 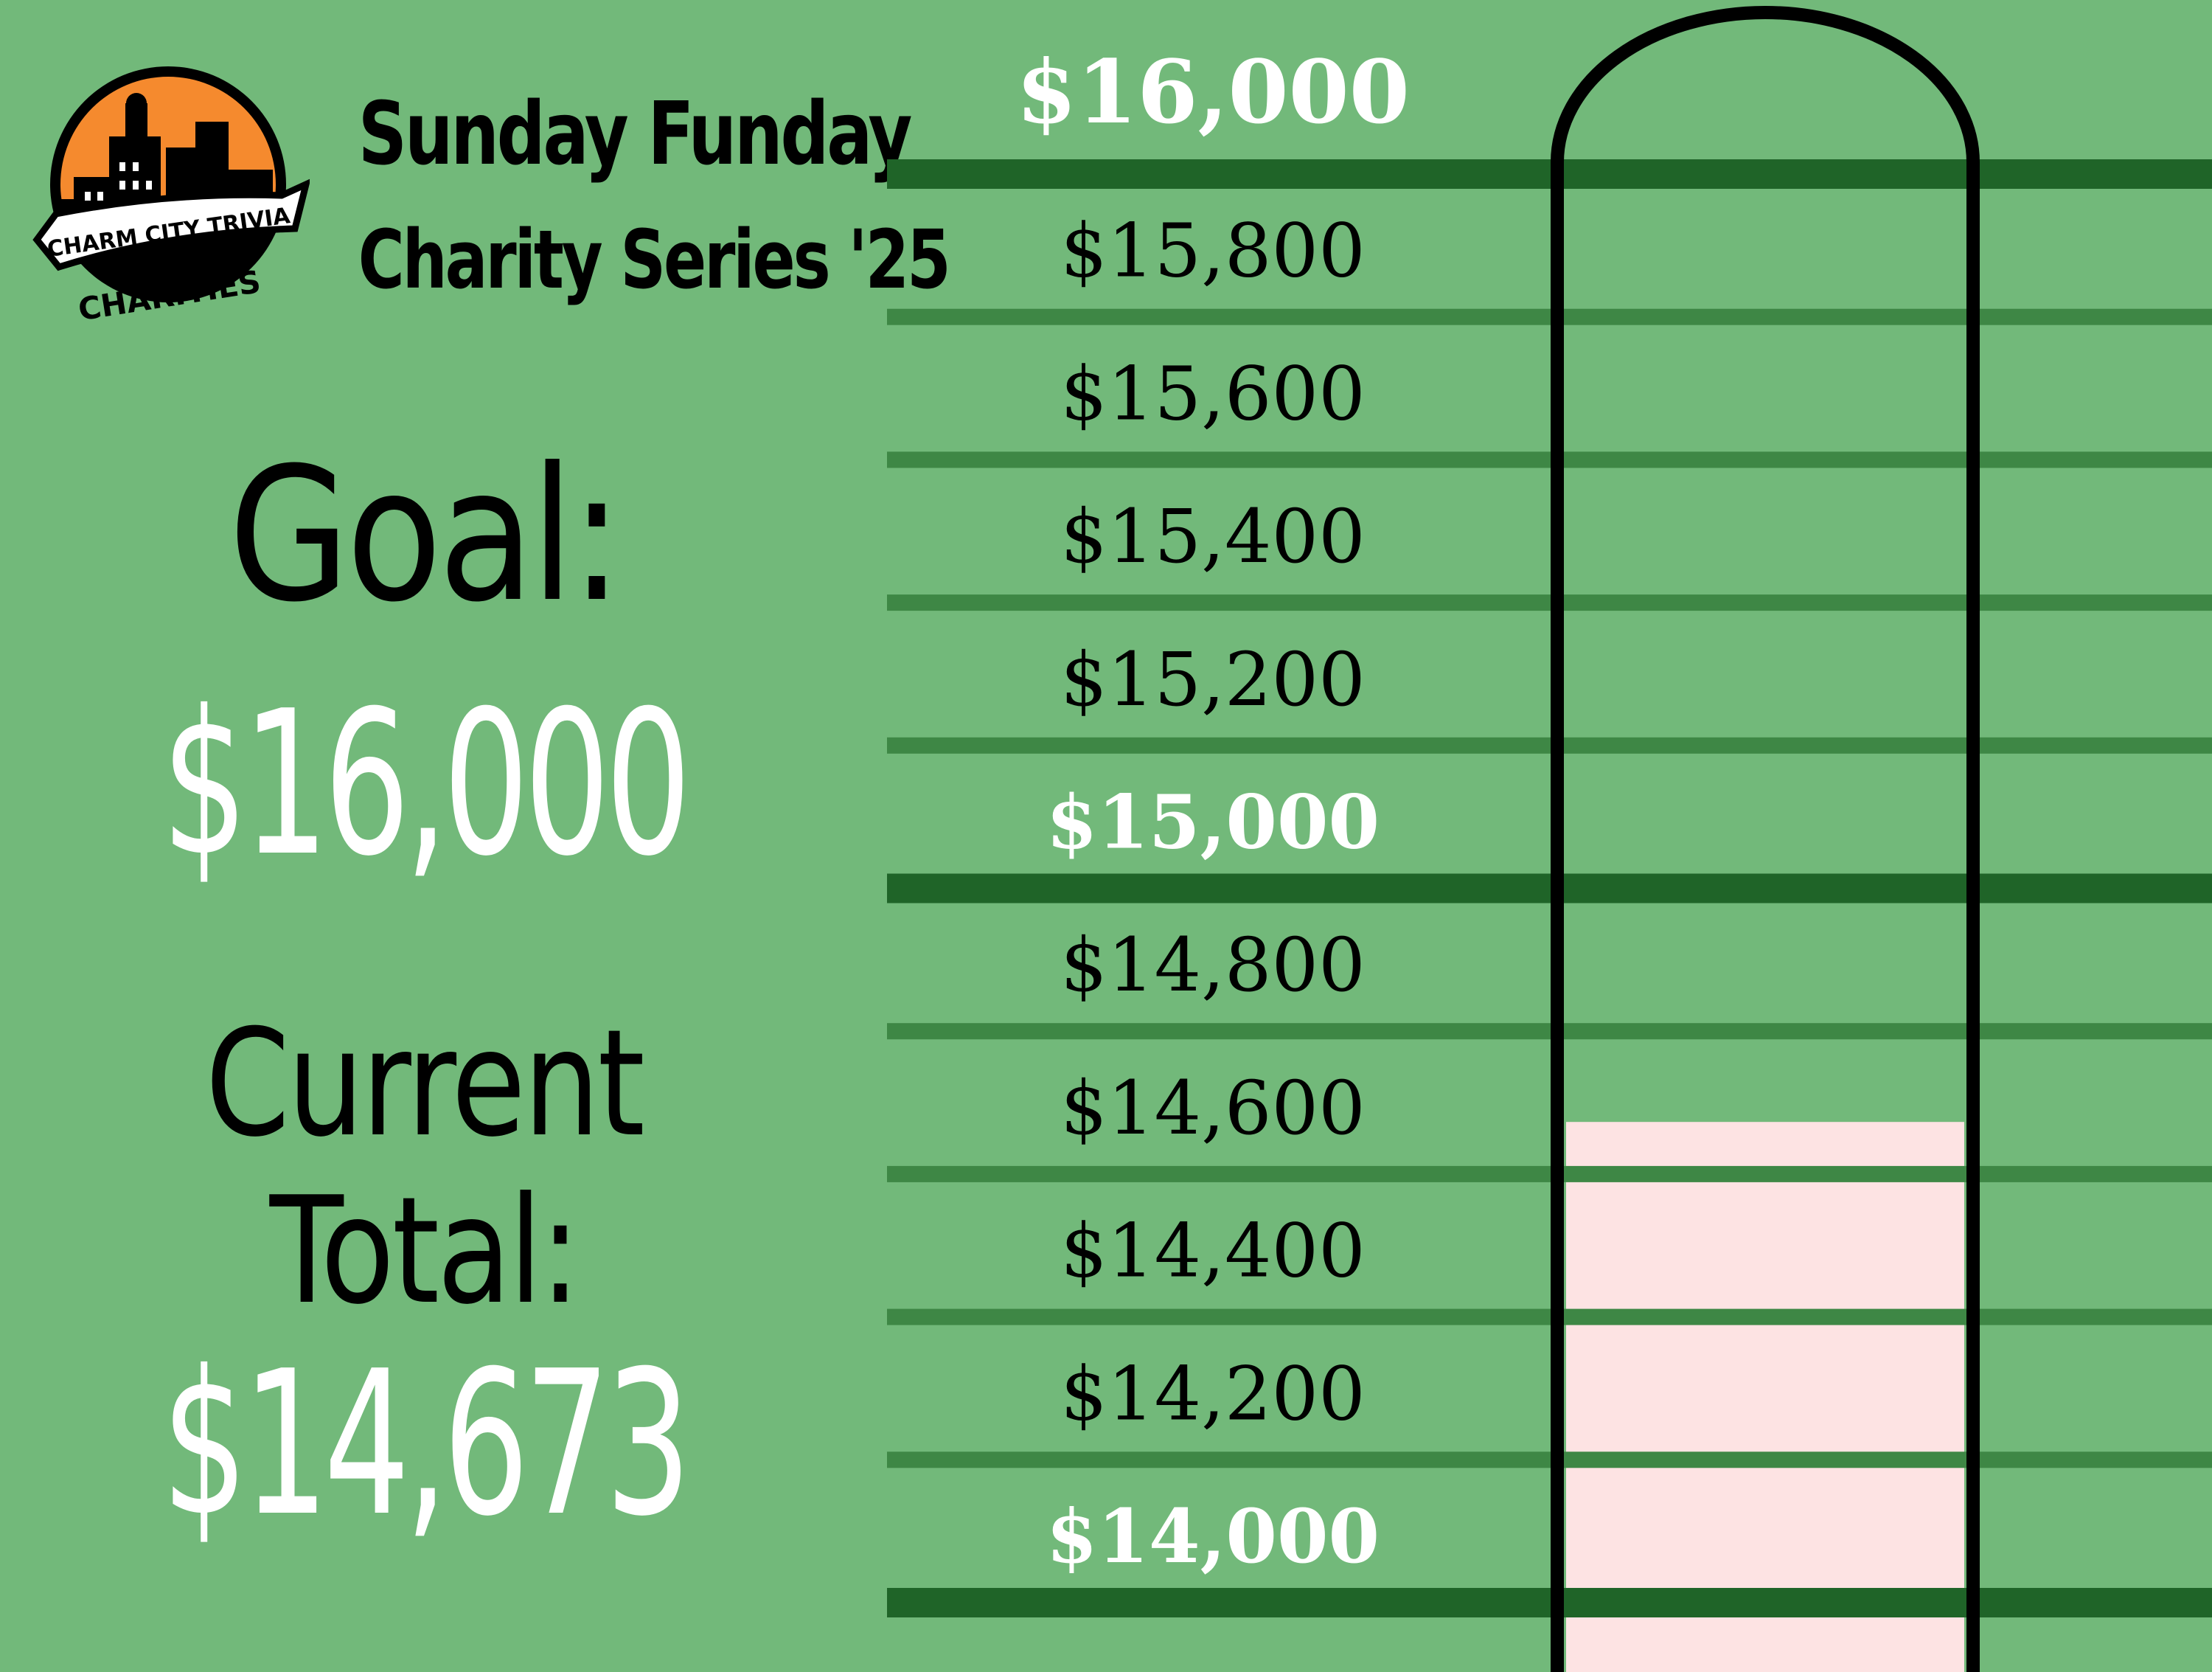 What do you see at coordinates (425, 535) in the screenshot?
I see `goal-label: Goal:` at bounding box center [425, 535].